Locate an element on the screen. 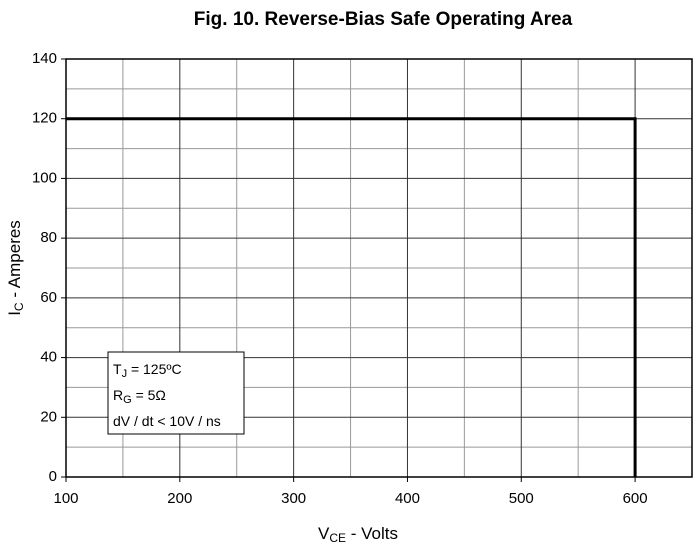 This screenshot has height=552, width=700. x-tick-label: 300 is located at coordinates (293, 498).